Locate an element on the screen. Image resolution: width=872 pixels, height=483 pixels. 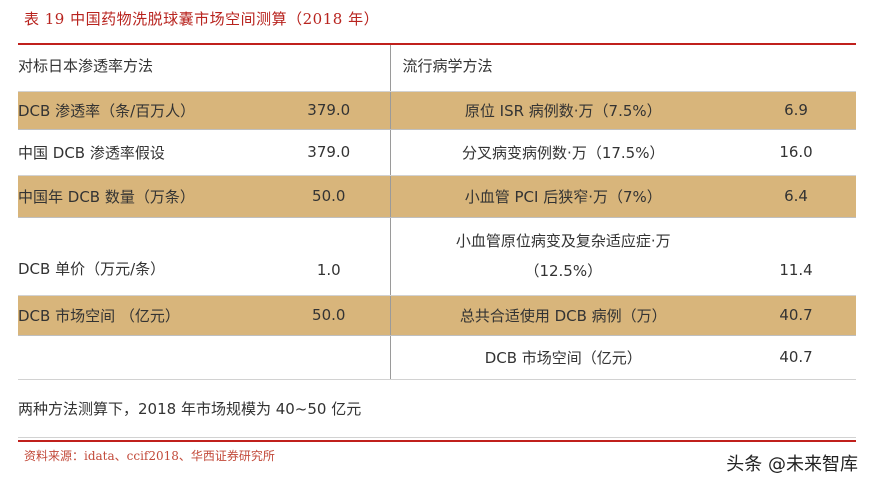
left-label: 中国 DCB 渗透率假设 is located at coordinates (143, 152).